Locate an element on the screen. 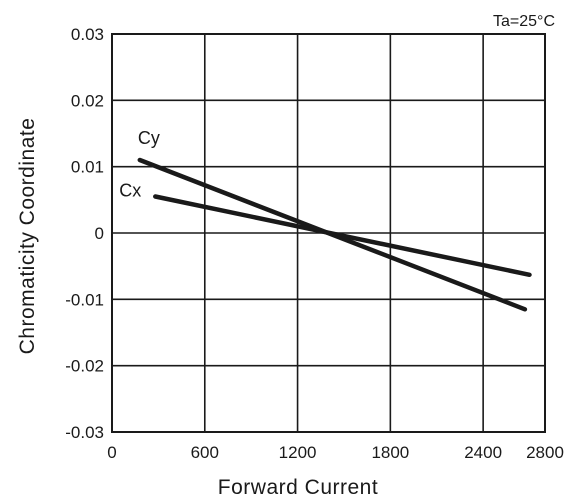 This screenshot has width=585, height=499. x-tick-label: 600 is located at coordinates (205, 452).